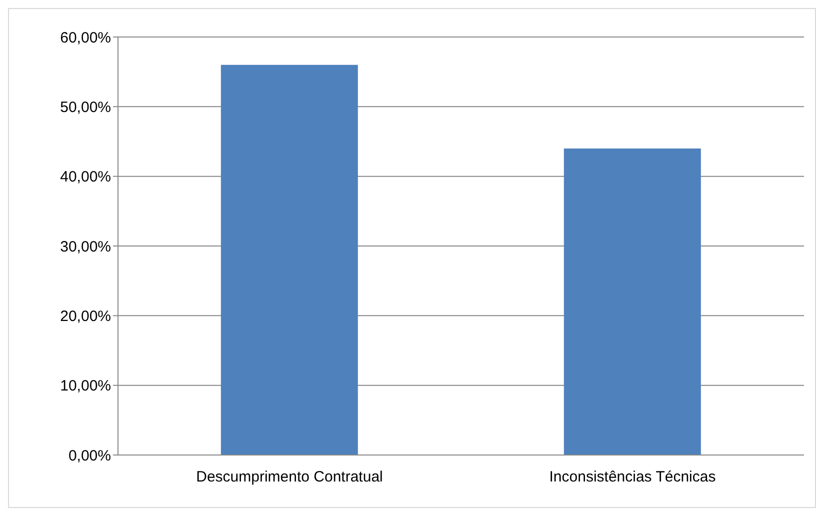 The height and width of the screenshot is (509, 816). Describe the element at coordinates (85, 316) in the screenshot. I see `y-tick-label: 20,00%` at that location.